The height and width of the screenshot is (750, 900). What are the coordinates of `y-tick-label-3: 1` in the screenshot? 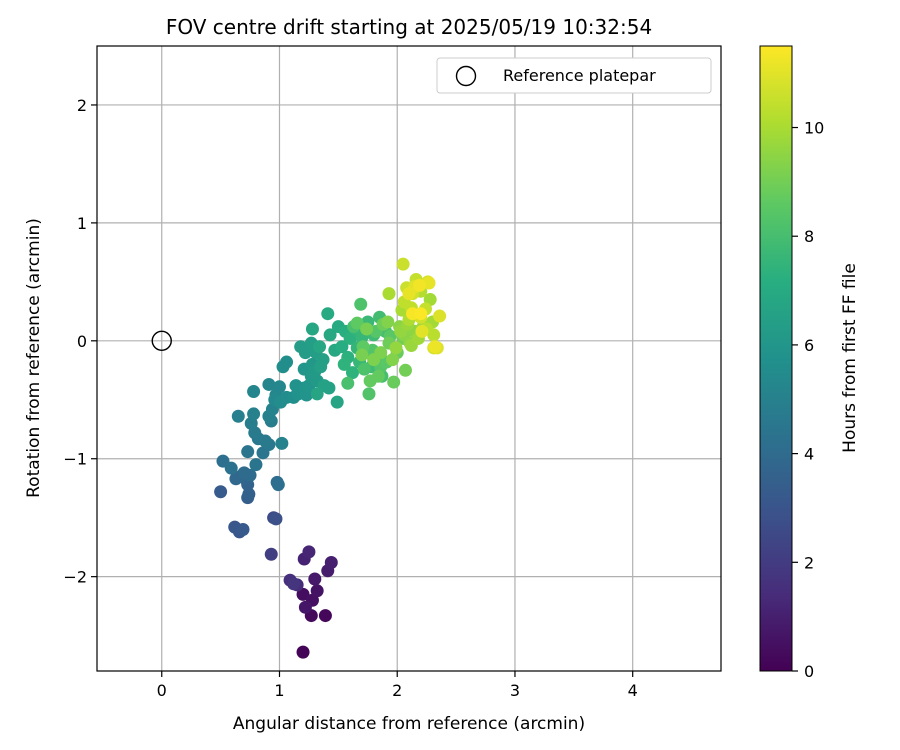 It's located at (82, 223).